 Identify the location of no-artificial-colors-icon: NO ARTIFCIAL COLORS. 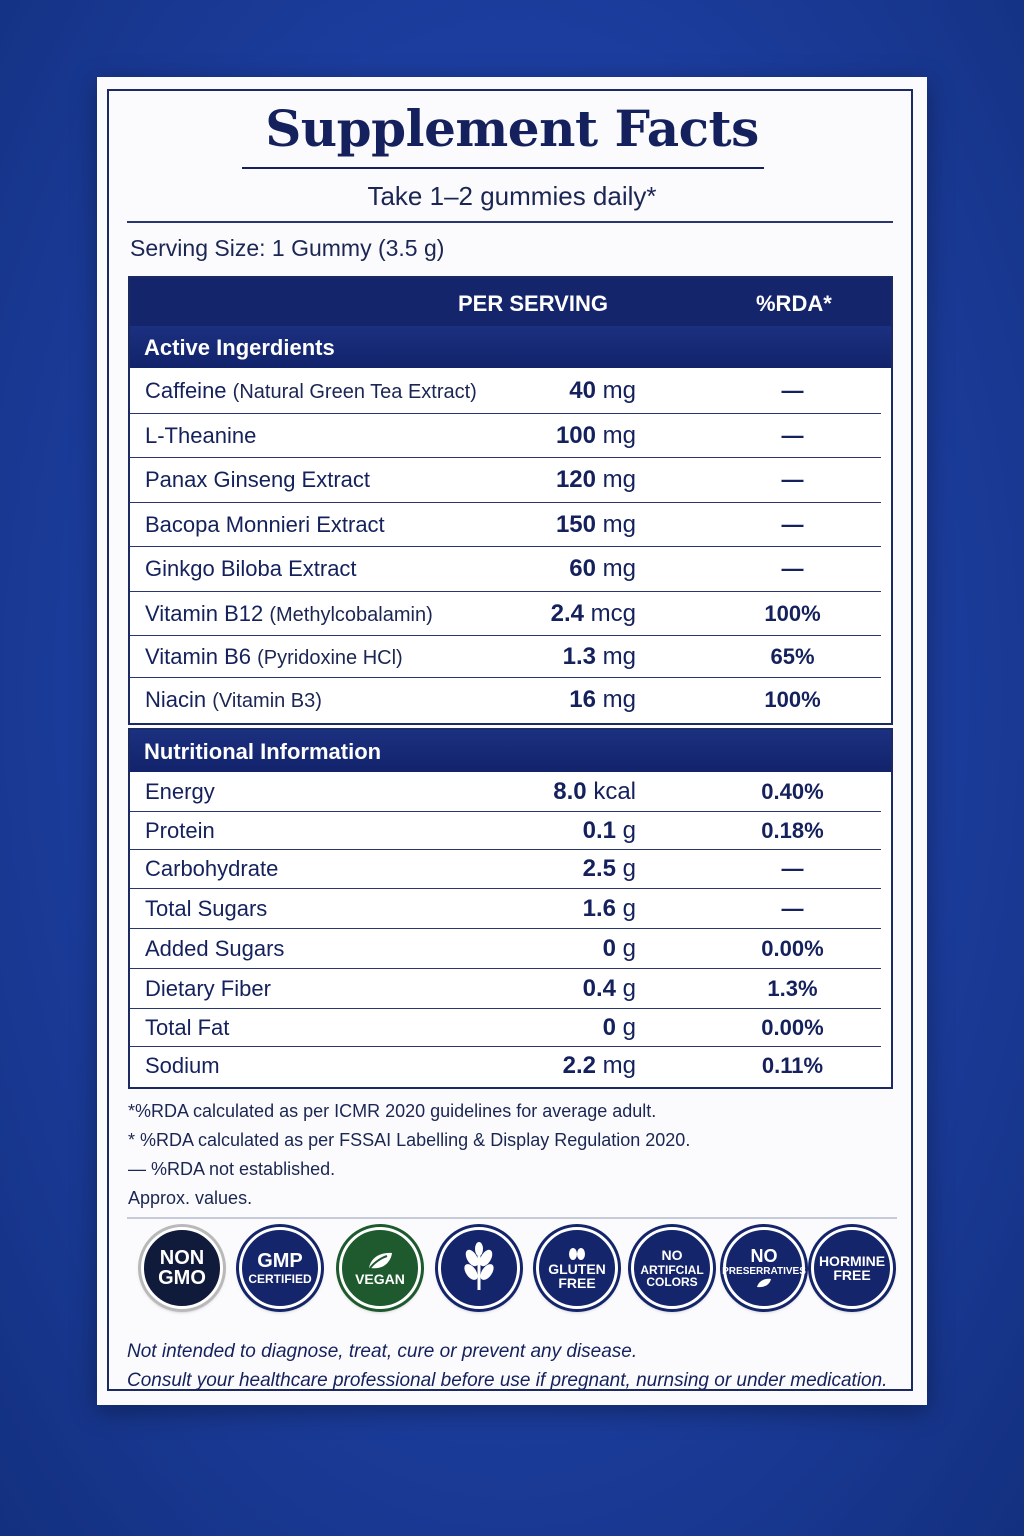
(672, 1268).